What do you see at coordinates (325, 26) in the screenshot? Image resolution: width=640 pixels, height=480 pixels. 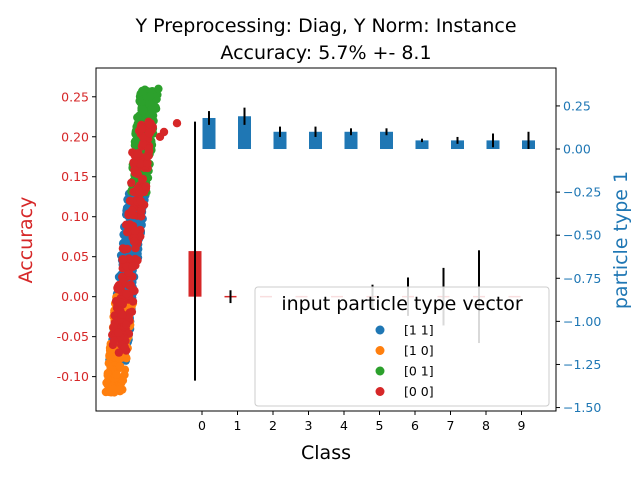 I see `chart-title-line1: Y Preprocessing: Diag, Y Norm: Instance` at bounding box center [325, 26].